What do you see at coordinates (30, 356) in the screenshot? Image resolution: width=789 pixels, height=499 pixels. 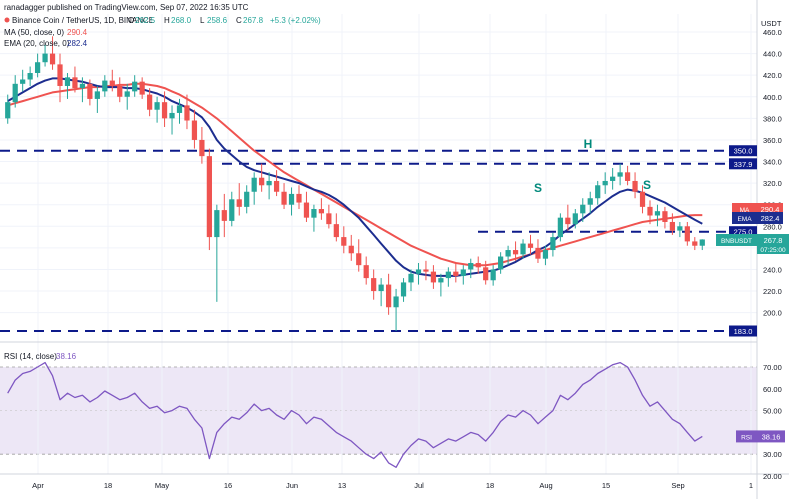 I see `rsi-legend-label: RSI (14, close)` at bounding box center [30, 356].